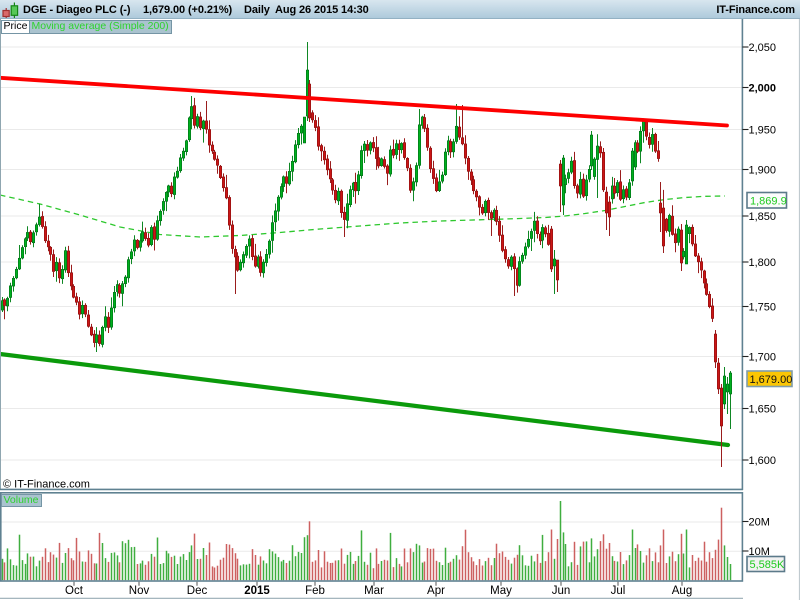 The width and height of the screenshot is (800, 600). I want to click on svg-text: 1,750, so click(763, 308).